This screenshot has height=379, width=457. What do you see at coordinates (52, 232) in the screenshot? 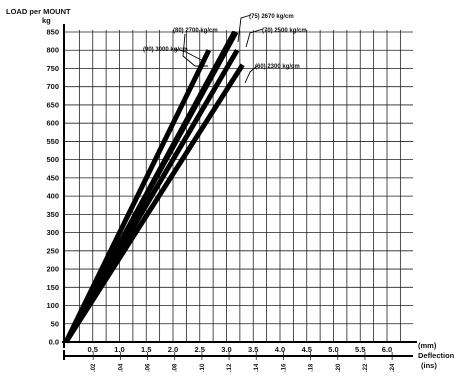
I see `y-tick-label: 300` at bounding box center [52, 232].